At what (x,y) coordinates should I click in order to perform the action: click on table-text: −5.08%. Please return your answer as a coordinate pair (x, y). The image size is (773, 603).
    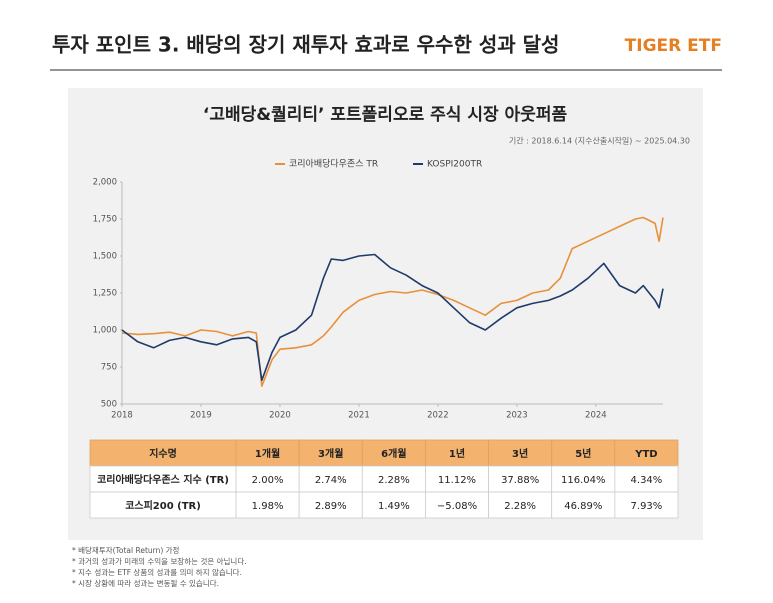
    Looking at the image, I should click on (457, 506).